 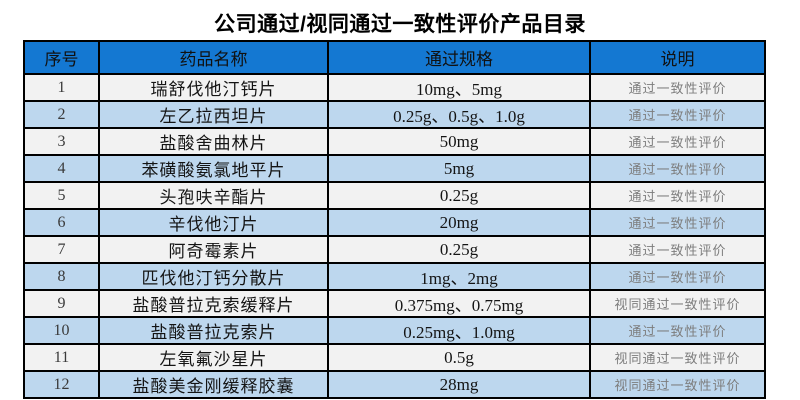 I want to click on cell-seq: 4, so click(x=61, y=168).